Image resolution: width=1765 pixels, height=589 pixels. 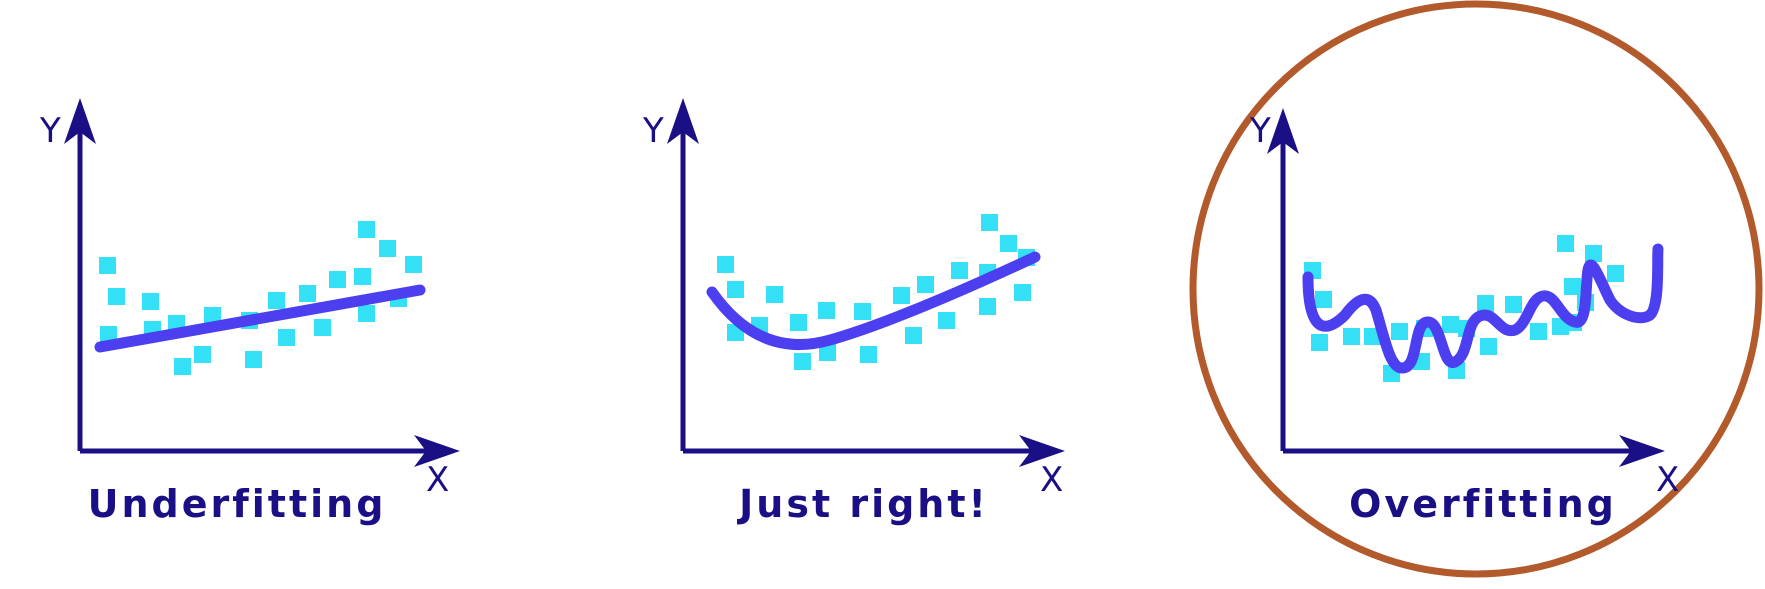 What do you see at coordinates (1483, 504) in the screenshot?
I see `panel-caption: Overfitting` at bounding box center [1483, 504].